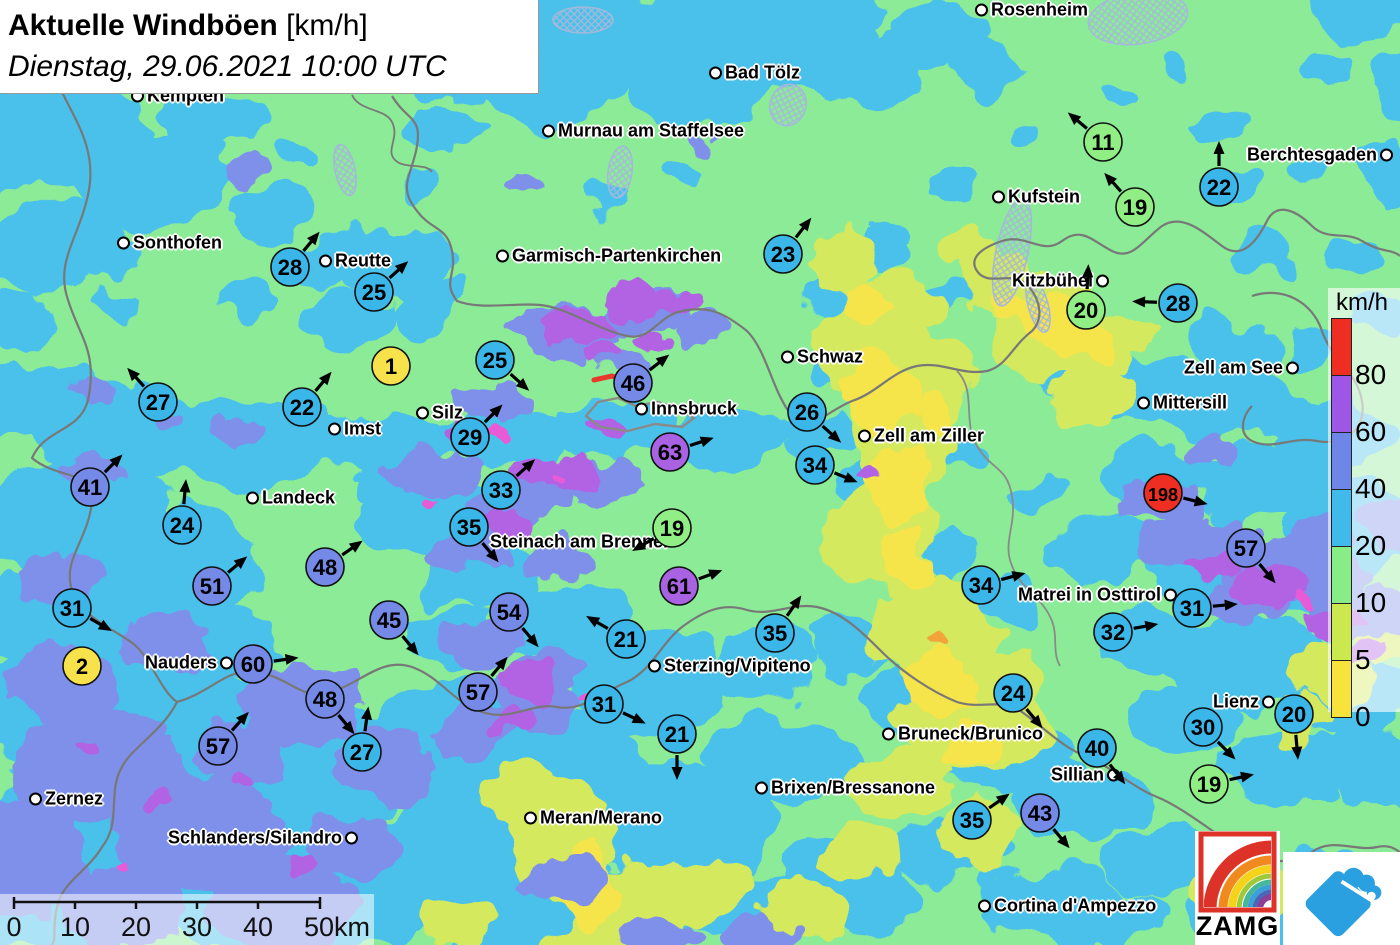 The width and height of the screenshot is (1400, 945). I want to click on station-gust-value: 27, so click(158, 402).